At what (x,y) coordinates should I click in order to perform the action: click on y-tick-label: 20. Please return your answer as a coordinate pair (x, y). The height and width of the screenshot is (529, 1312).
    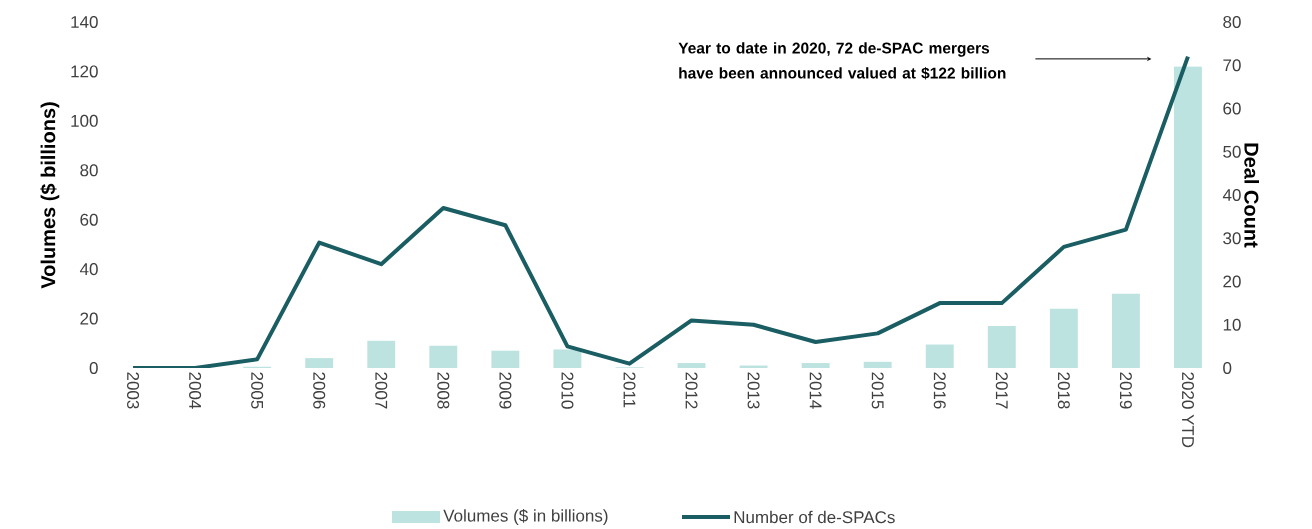
    Looking at the image, I should click on (89, 318).